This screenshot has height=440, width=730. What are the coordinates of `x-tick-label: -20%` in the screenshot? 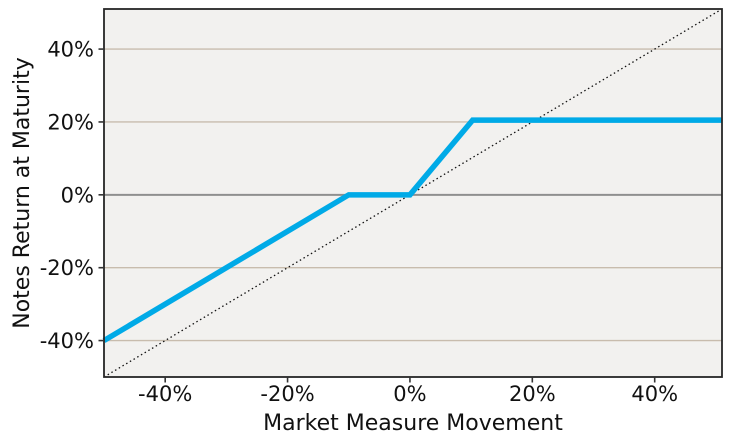 It's located at (287, 394).